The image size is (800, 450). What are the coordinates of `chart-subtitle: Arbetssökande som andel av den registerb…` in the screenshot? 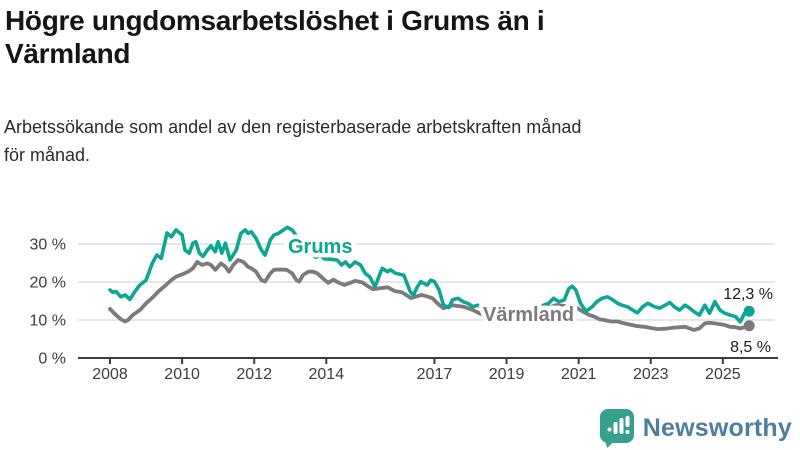 It's located at (354, 142).